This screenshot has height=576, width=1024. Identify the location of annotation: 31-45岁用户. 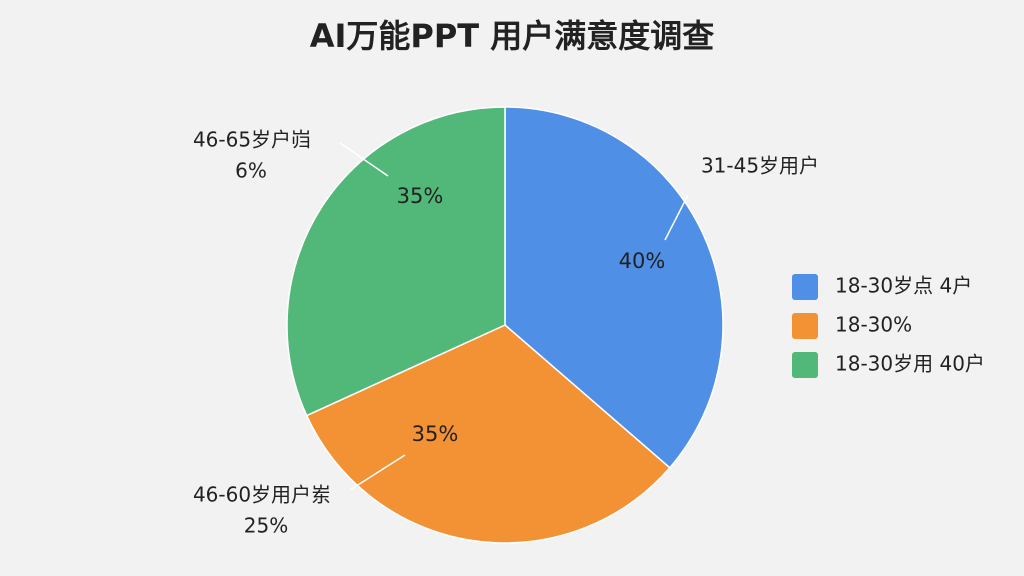
(760, 166).